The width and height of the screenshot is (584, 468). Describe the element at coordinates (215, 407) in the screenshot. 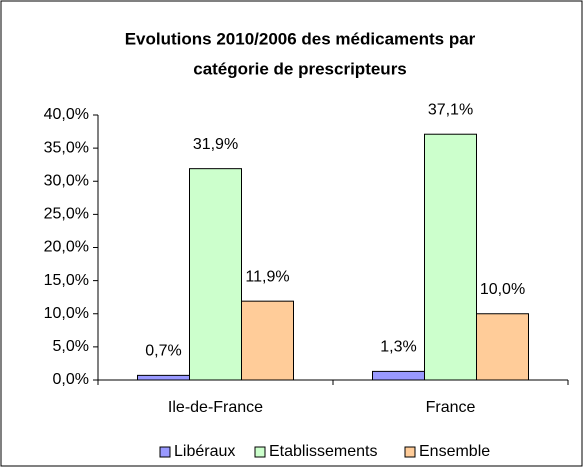

I see `x-tick-label: Ile-de-France` at that location.